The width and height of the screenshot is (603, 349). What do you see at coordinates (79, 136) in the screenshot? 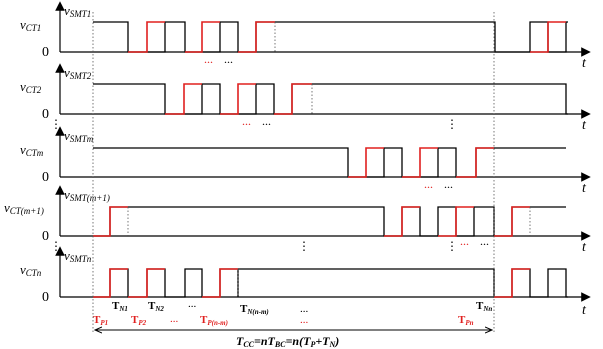
I see `voltage-axis-label: vSMTm` at bounding box center [79, 136].